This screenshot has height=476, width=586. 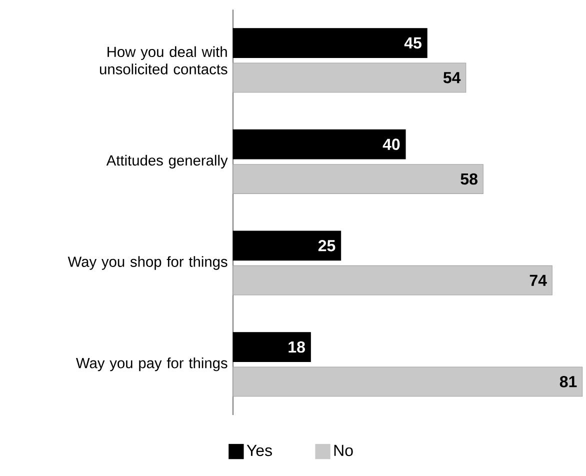 What do you see at coordinates (327, 246) in the screenshot?
I see `data-label: 25` at bounding box center [327, 246].